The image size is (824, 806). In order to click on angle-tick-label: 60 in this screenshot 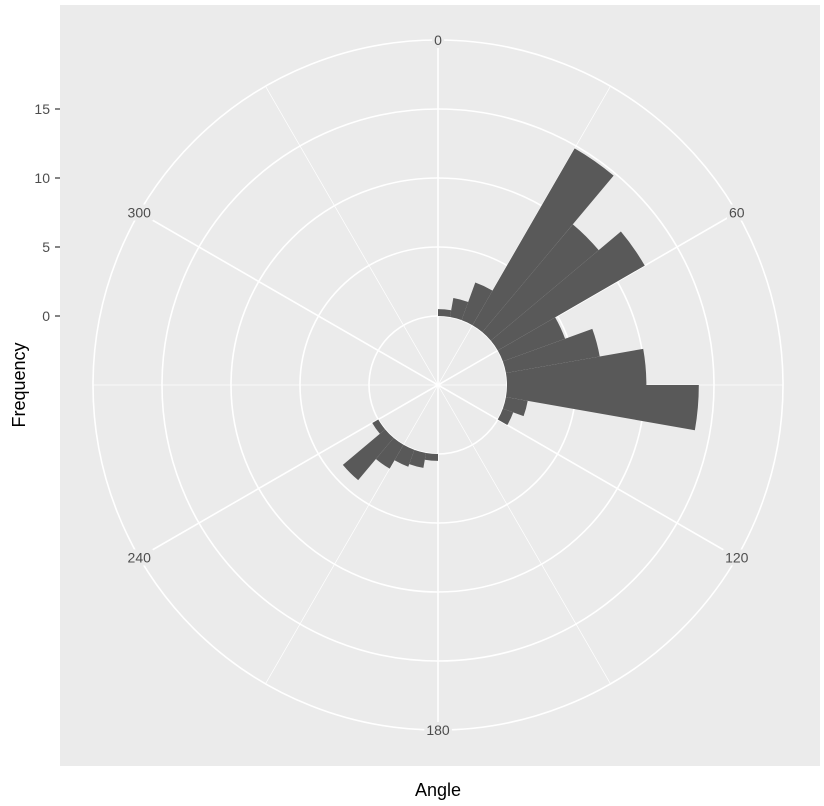, I will do `click(737, 213)`.